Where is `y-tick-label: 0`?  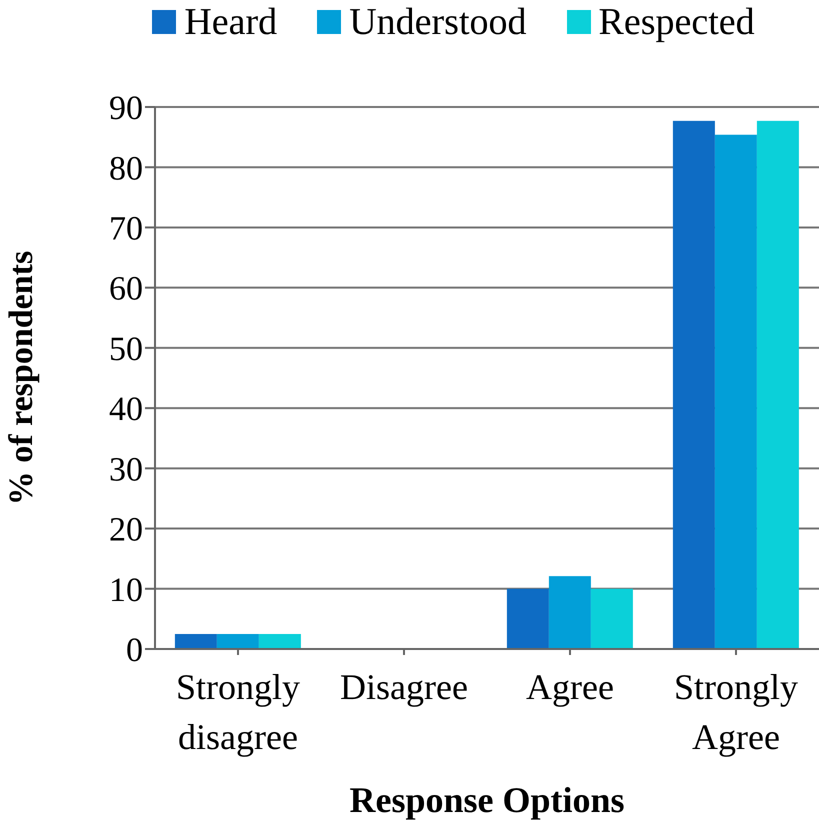
y-tick-label: 0 is located at coordinates (134, 651).